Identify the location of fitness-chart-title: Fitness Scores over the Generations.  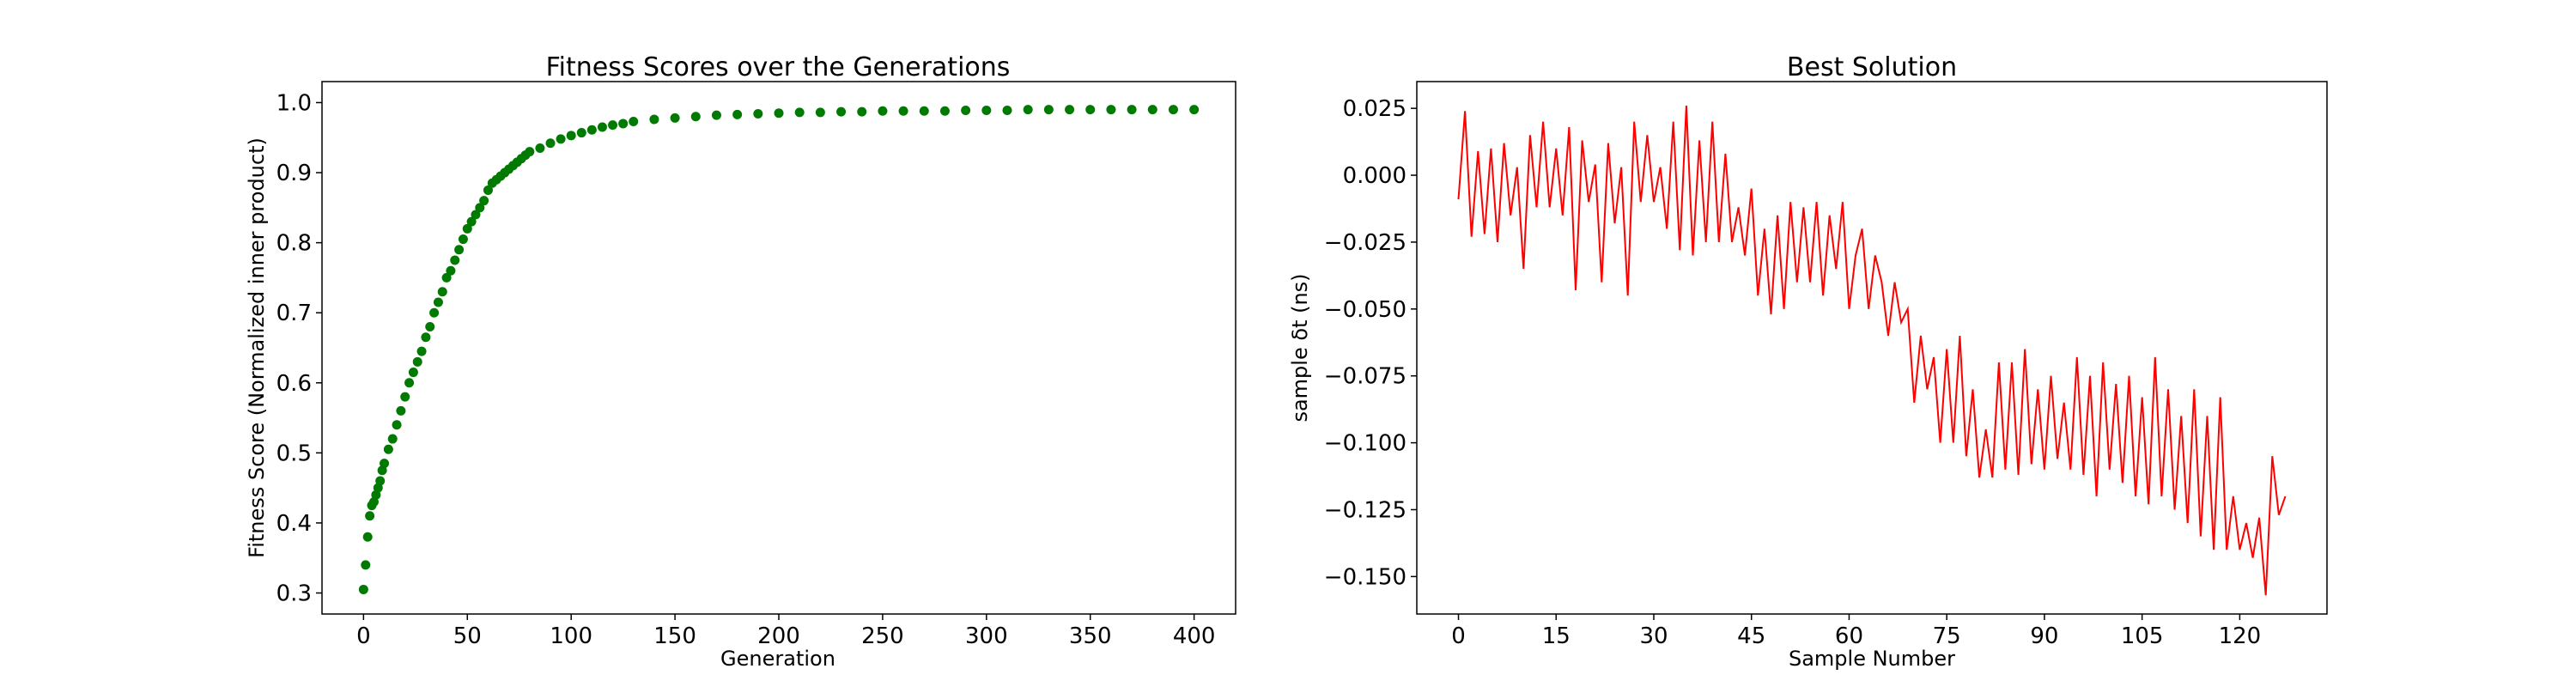
(779, 67).